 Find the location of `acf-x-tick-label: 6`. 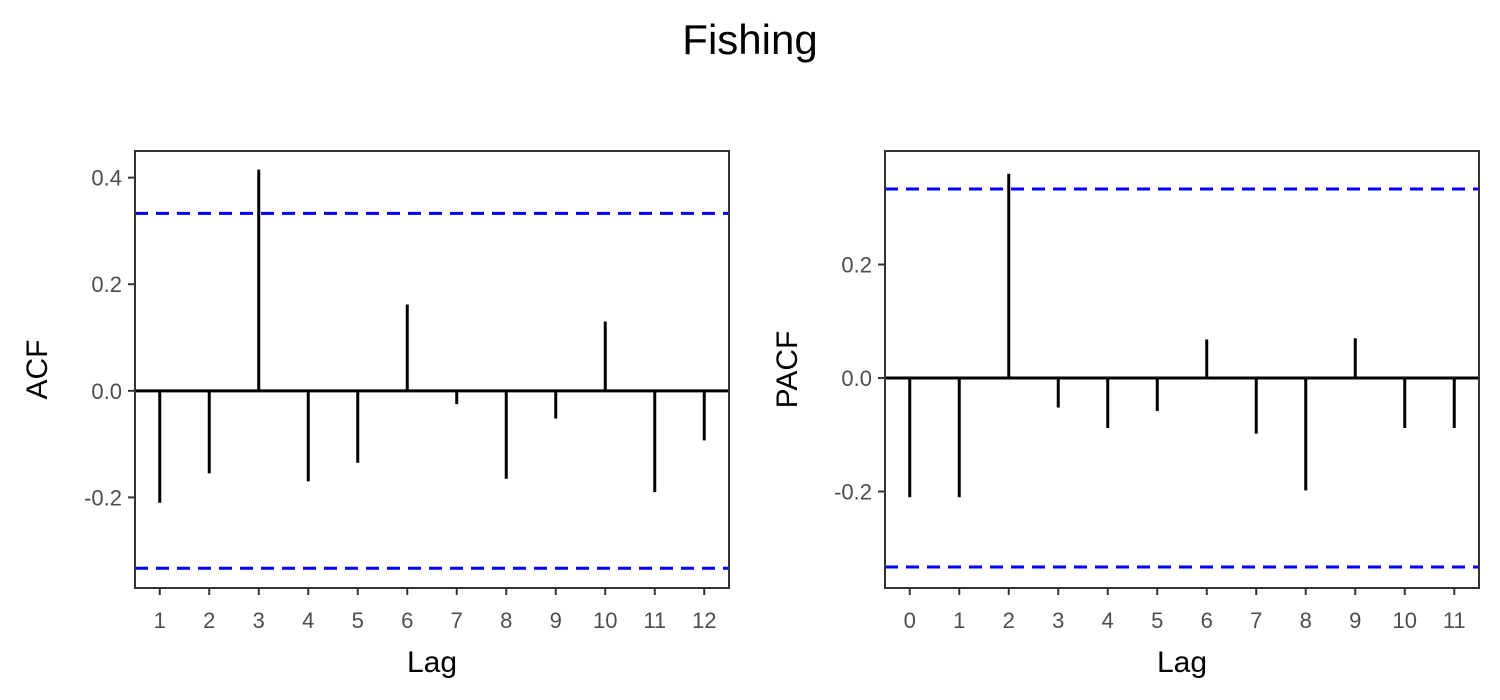

acf-x-tick-label: 6 is located at coordinates (407, 620).